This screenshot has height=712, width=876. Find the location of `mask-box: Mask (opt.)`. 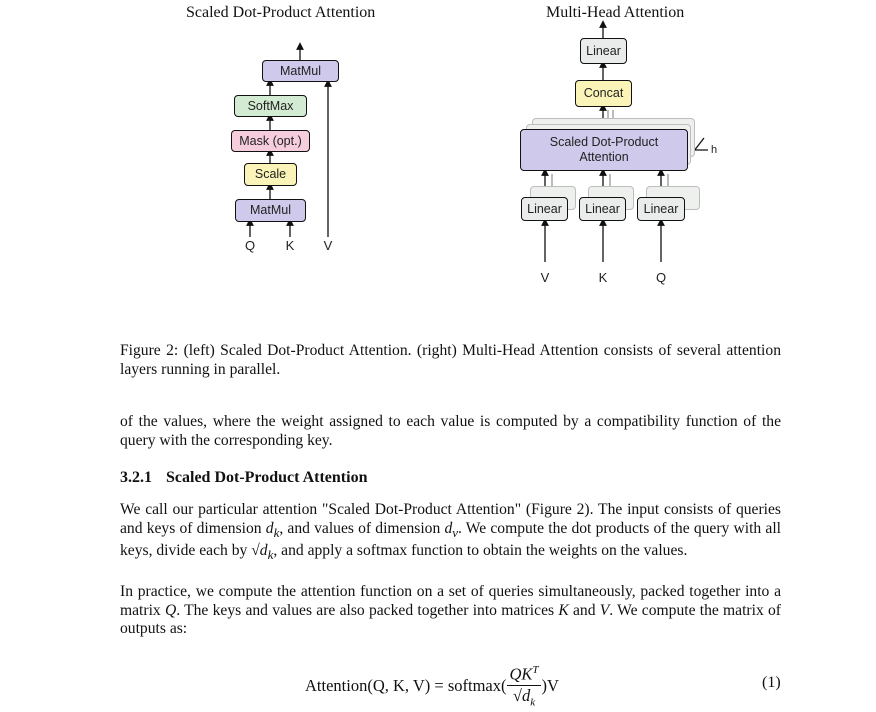

mask-box: Mask (opt.) is located at coordinates (270, 141).